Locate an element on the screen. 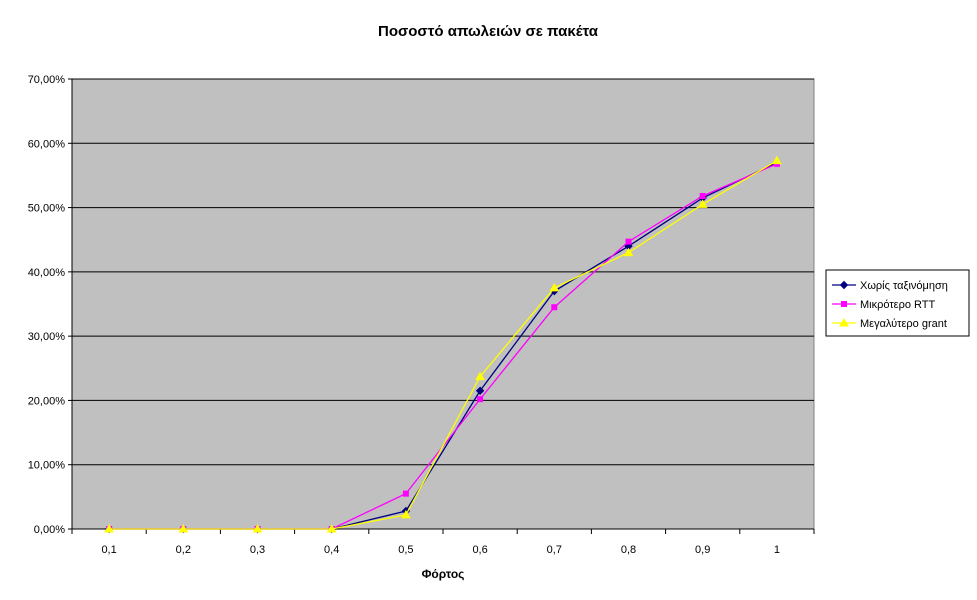 The image size is (977, 600). y-tick-label: 0,00% is located at coordinates (49, 530).